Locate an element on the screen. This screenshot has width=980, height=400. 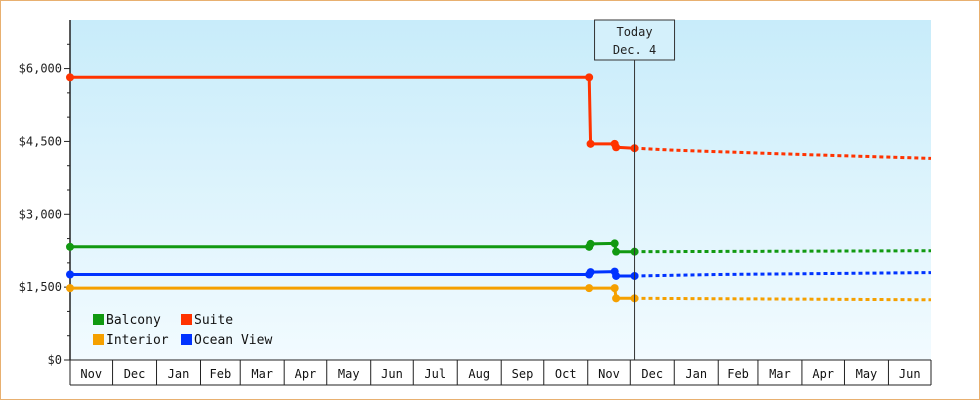
series-forecast-ocean-view is located at coordinates (783, 274).